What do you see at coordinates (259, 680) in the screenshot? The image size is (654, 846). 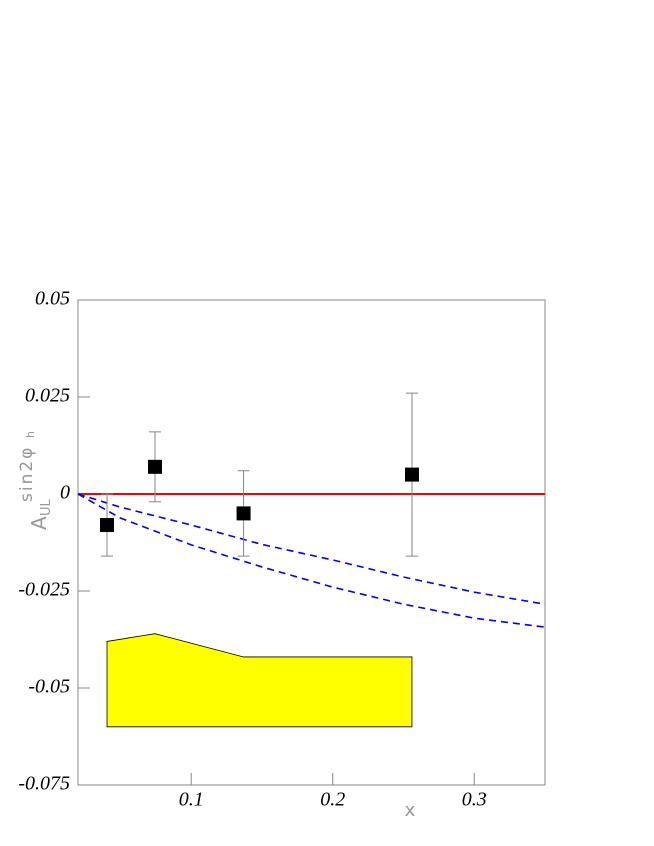 I see `band` at bounding box center [259, 680].